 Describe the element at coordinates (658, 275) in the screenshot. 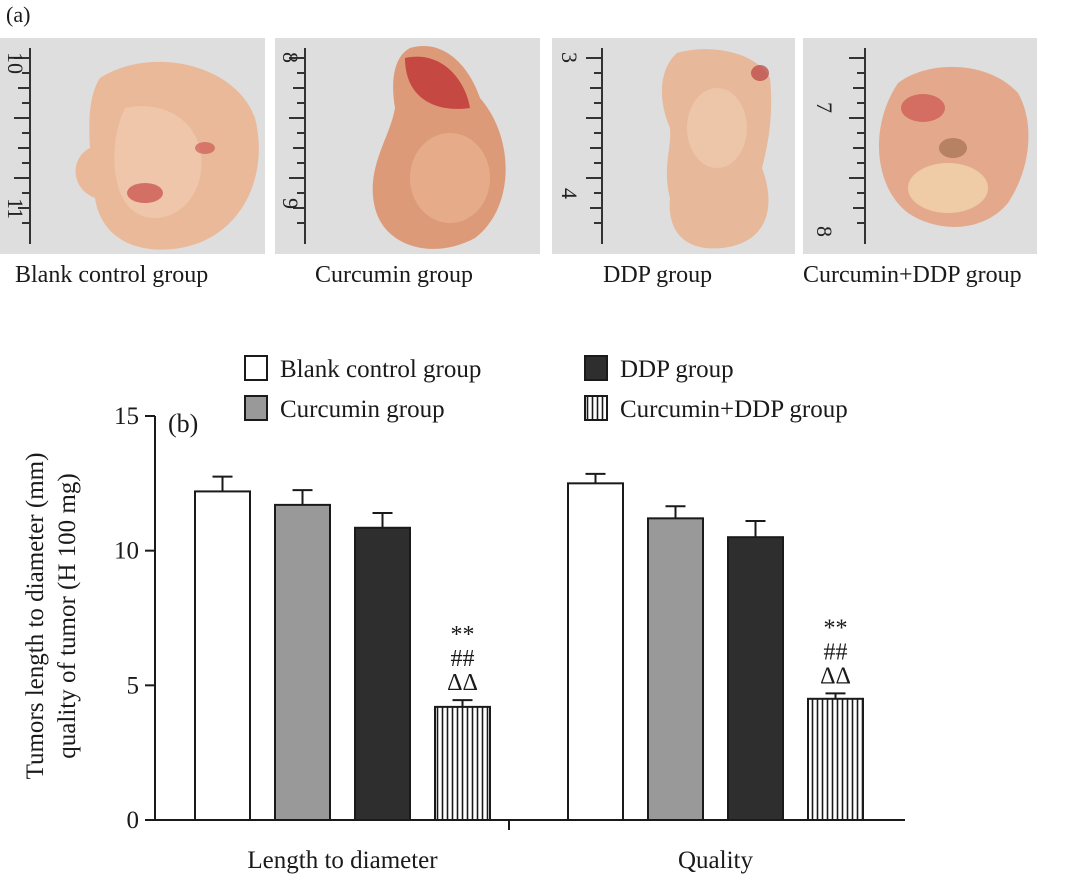

I see `photo-caption: DDP group` at that location.